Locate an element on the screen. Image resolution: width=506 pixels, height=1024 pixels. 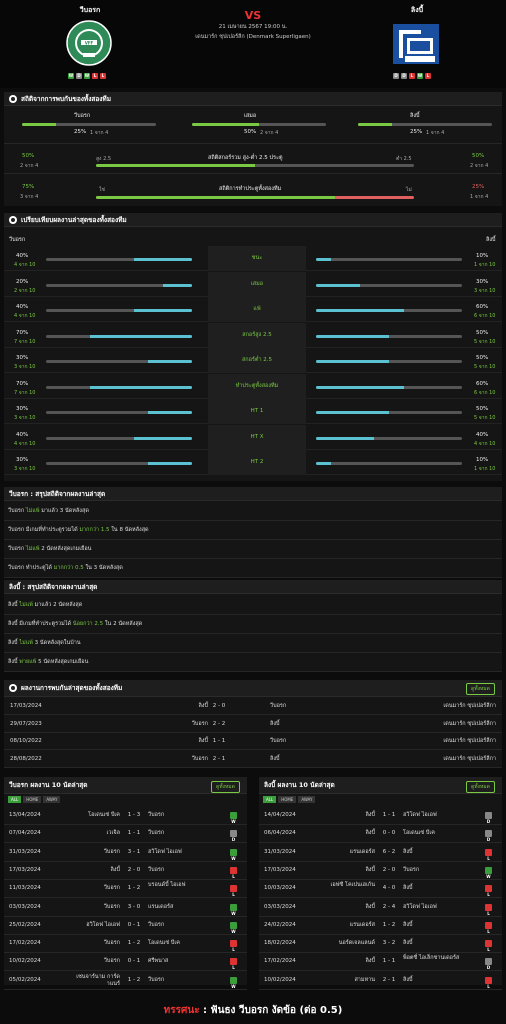
list-item: 10/03/2024 เอฟซี โคเปนเฮเก้น 4 - 0 ลิงบี้ L is located at coordinates (380, 889).